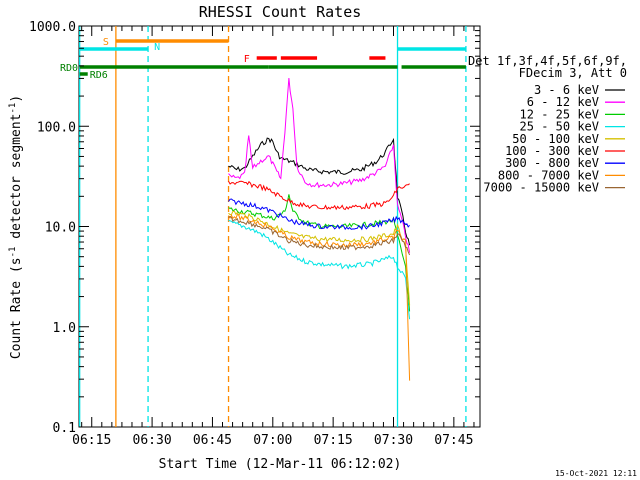  I want to click on legend-label-7: 800 - 7000 keV, so click(548, 175).